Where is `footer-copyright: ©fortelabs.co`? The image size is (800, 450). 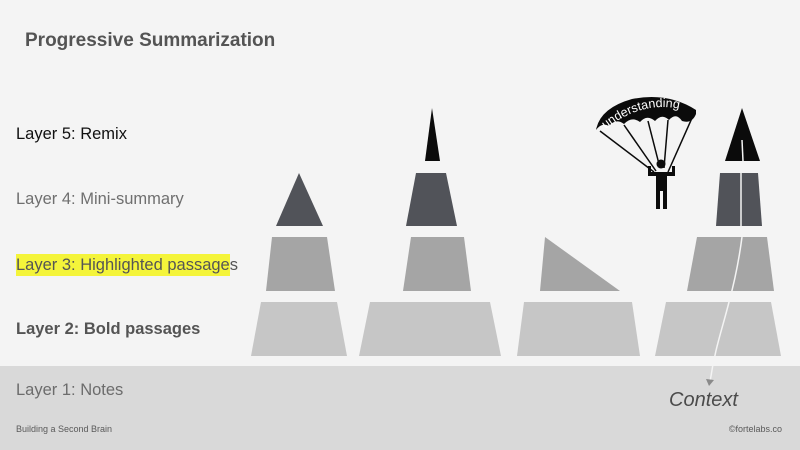 footer-copyright: ©fortelabs.co is located at coordinates (755, 429).